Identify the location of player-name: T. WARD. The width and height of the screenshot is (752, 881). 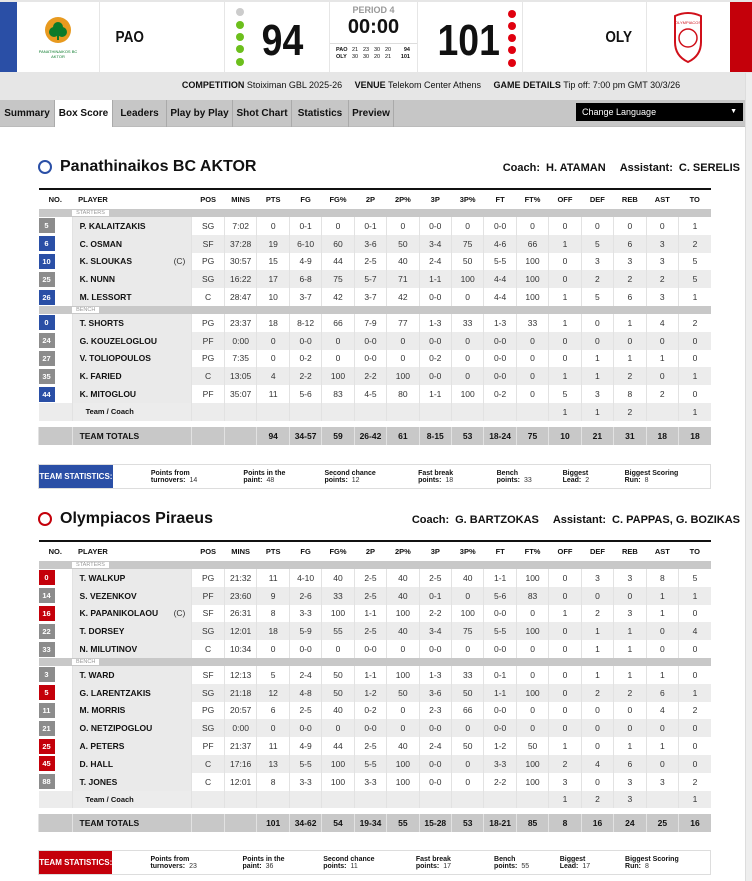
(97, 674).